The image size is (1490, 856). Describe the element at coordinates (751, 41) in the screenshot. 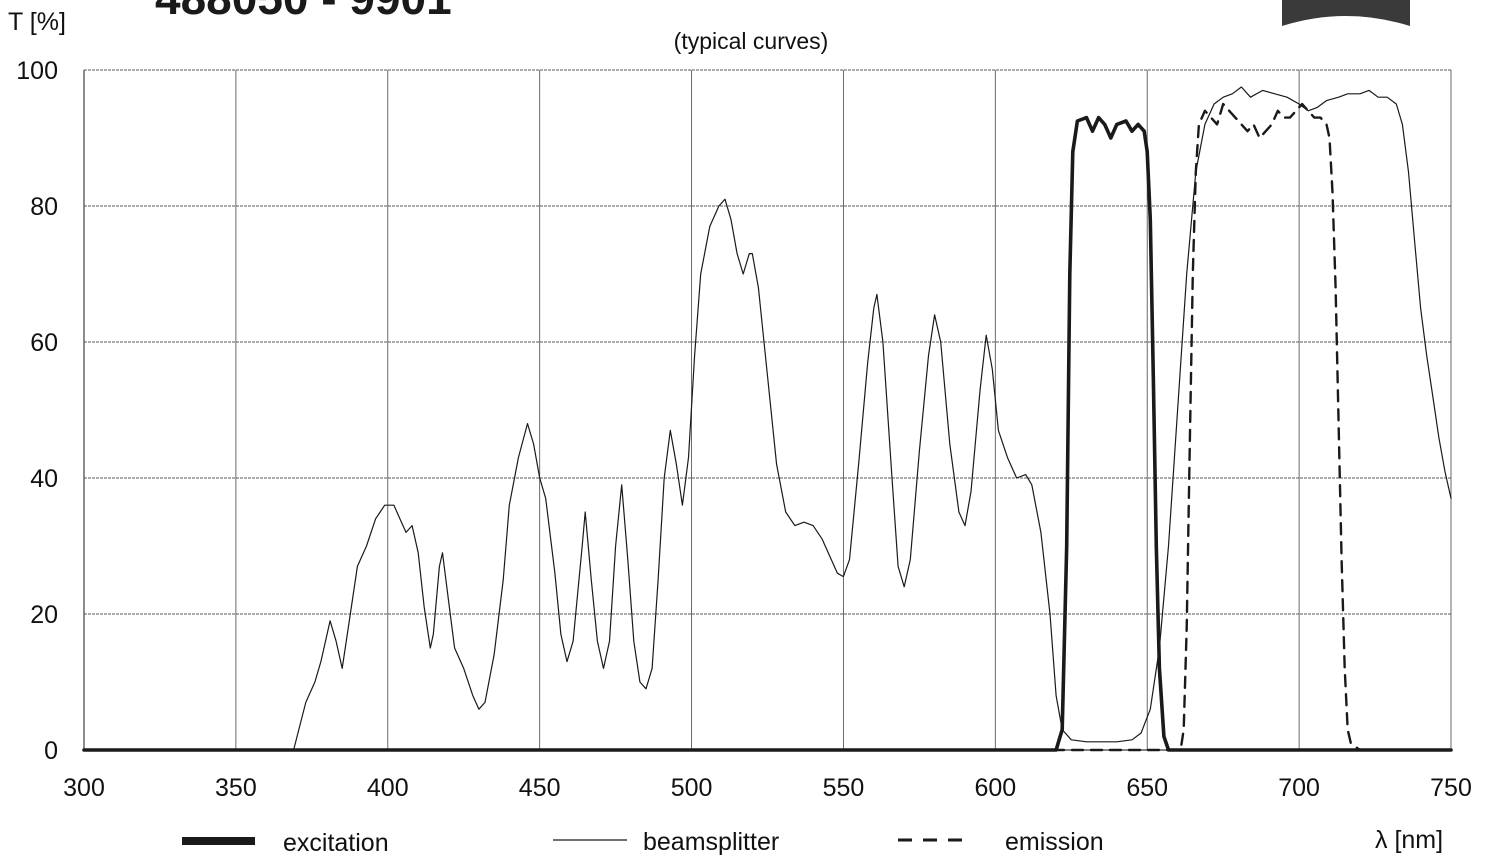

I see `chart-subtitle: (typical curves)` at that location.